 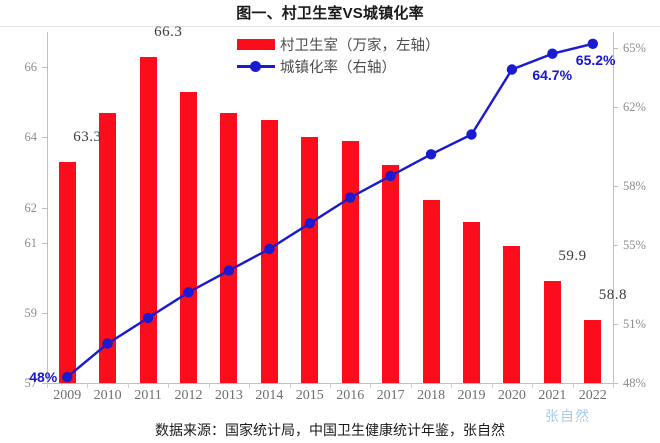 I want to click on x-axis-label: 2020, so click(x=511, y=395).